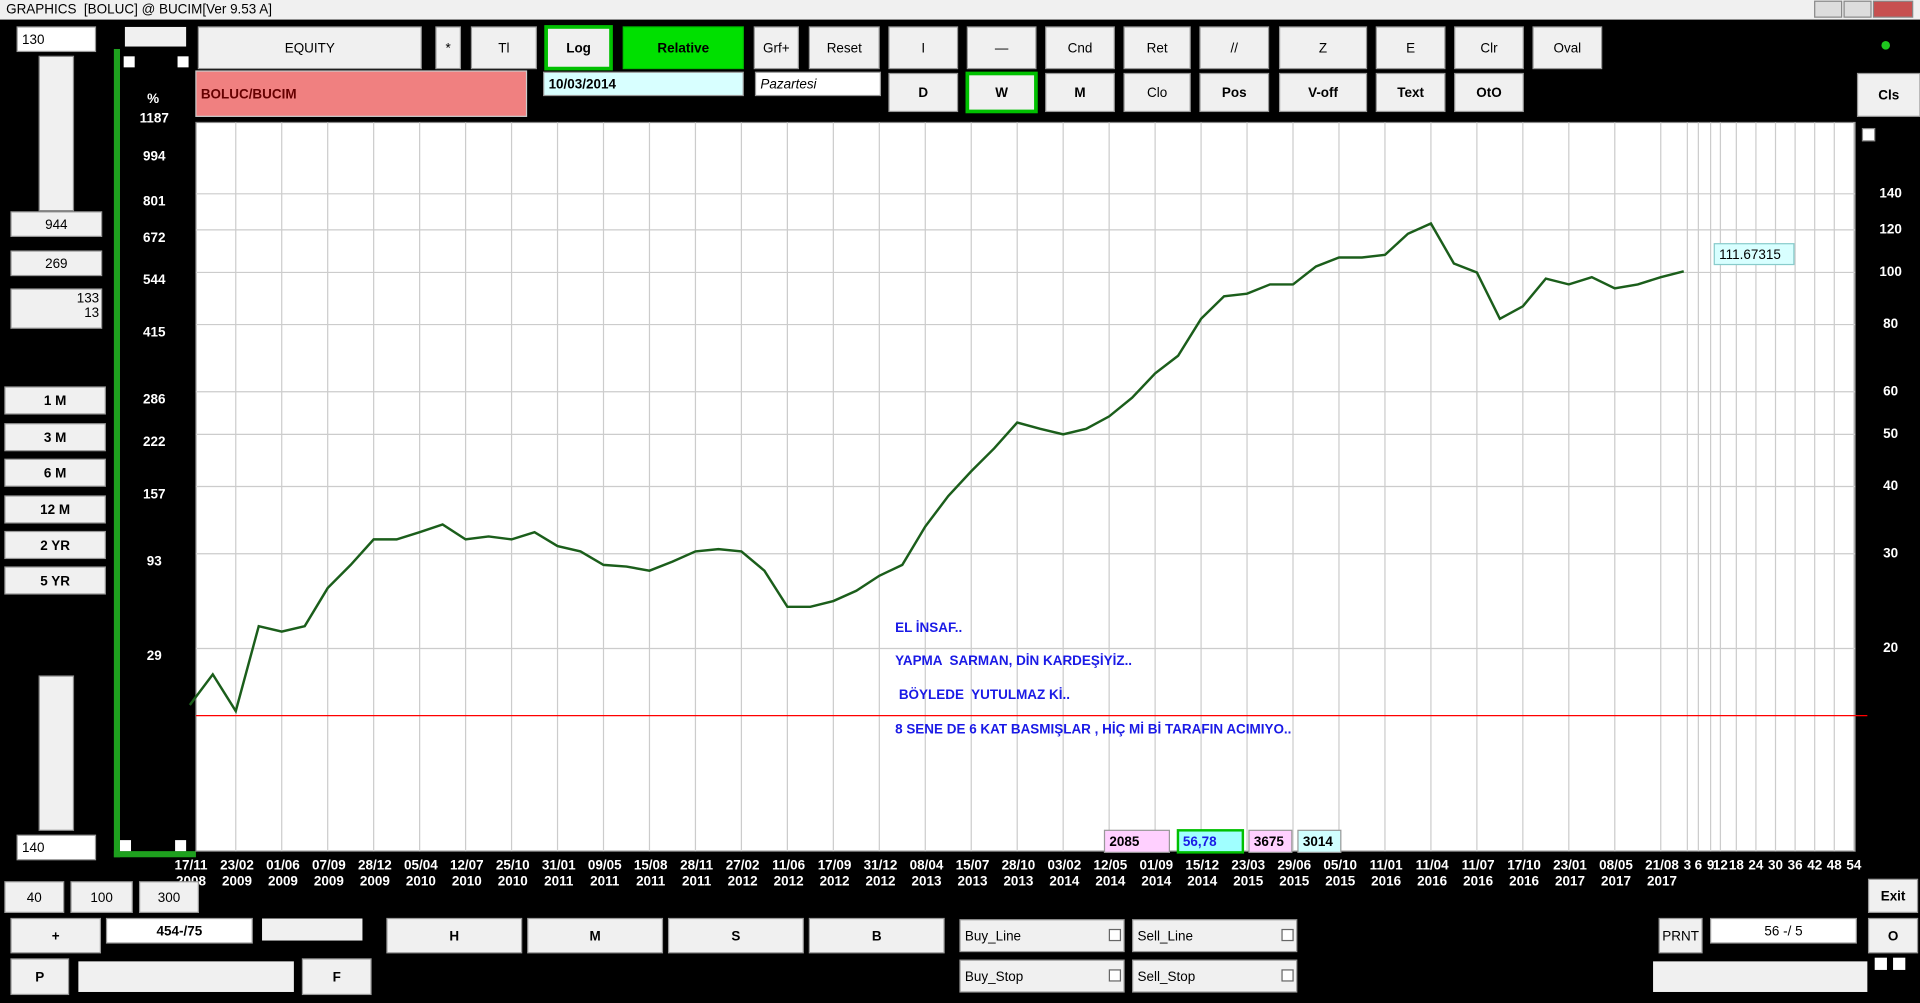  I want to click on annotation: YAPMA SARMAN, DİN KARDEŞİYİZ.., so click(1013, 660).